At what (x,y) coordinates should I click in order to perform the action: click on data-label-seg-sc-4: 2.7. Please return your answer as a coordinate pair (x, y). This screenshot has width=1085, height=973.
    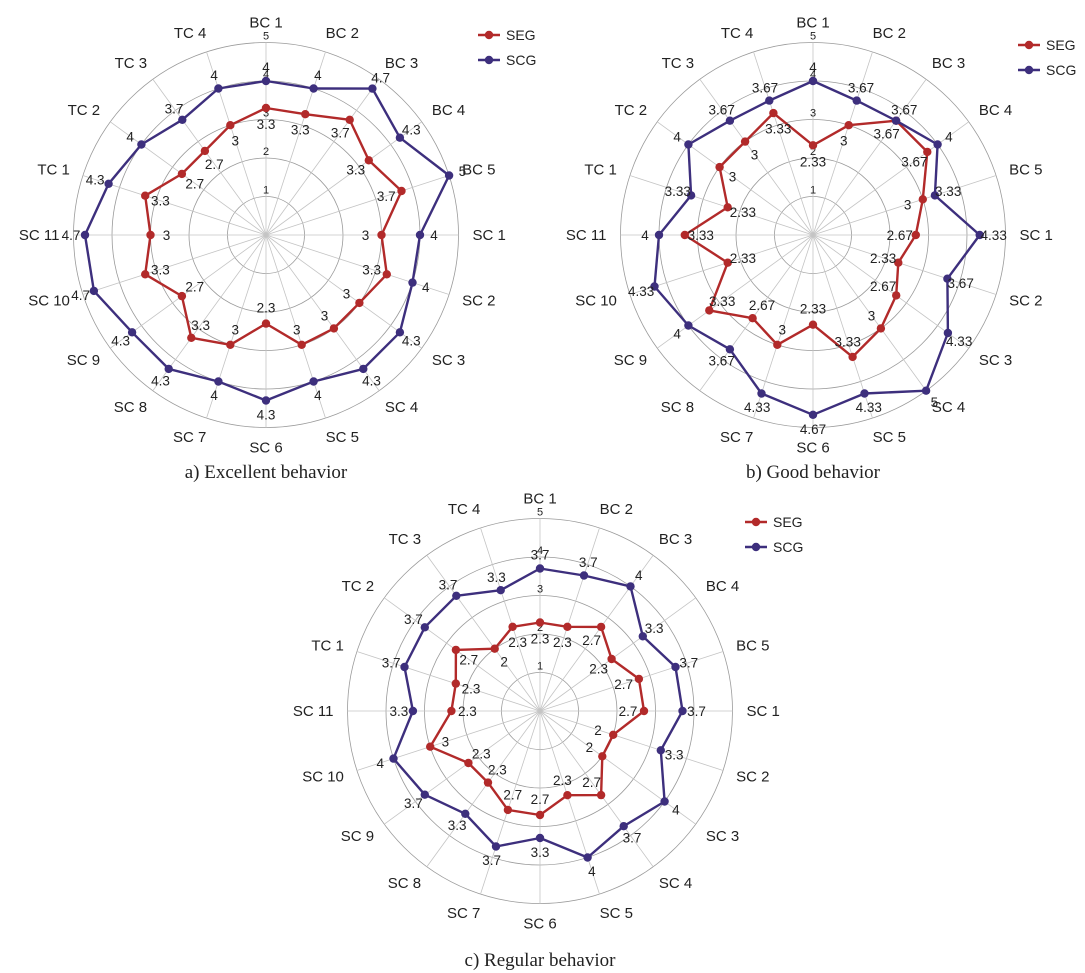
    Looking at the image, I should click on (591, 782).